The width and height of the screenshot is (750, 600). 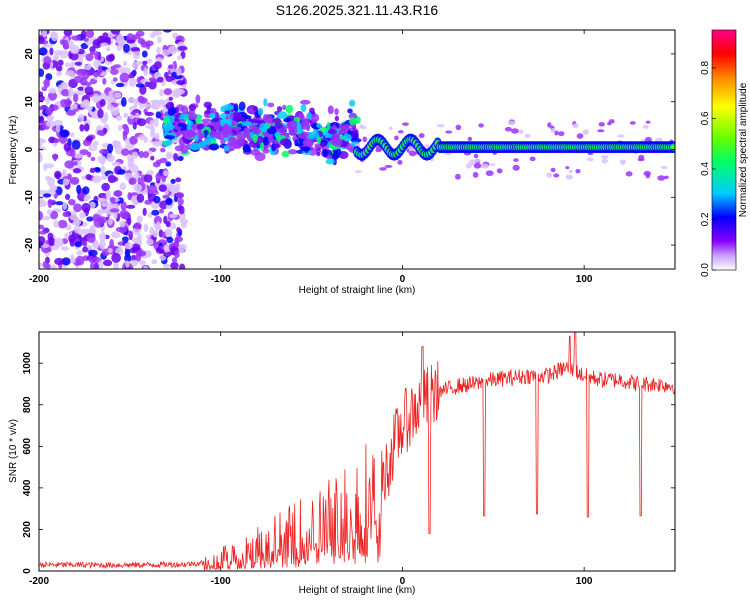 I want to click on heatmap-x-tick-label: 0, so click(x=403, y=279).